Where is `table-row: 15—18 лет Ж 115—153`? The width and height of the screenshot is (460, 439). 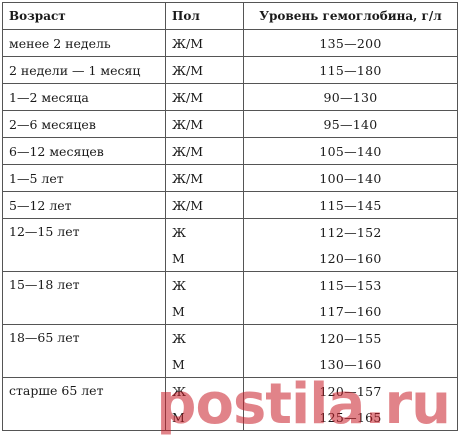
table-row: 15—18 лет Ж 115—153 is located at coordinates (230, 298).